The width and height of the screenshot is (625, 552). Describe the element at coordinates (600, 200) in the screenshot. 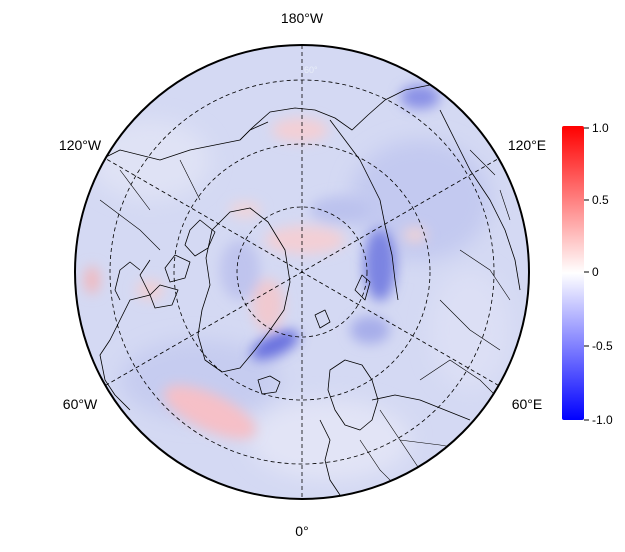

I see `colorbar-tick-label: 0.5` at that location.